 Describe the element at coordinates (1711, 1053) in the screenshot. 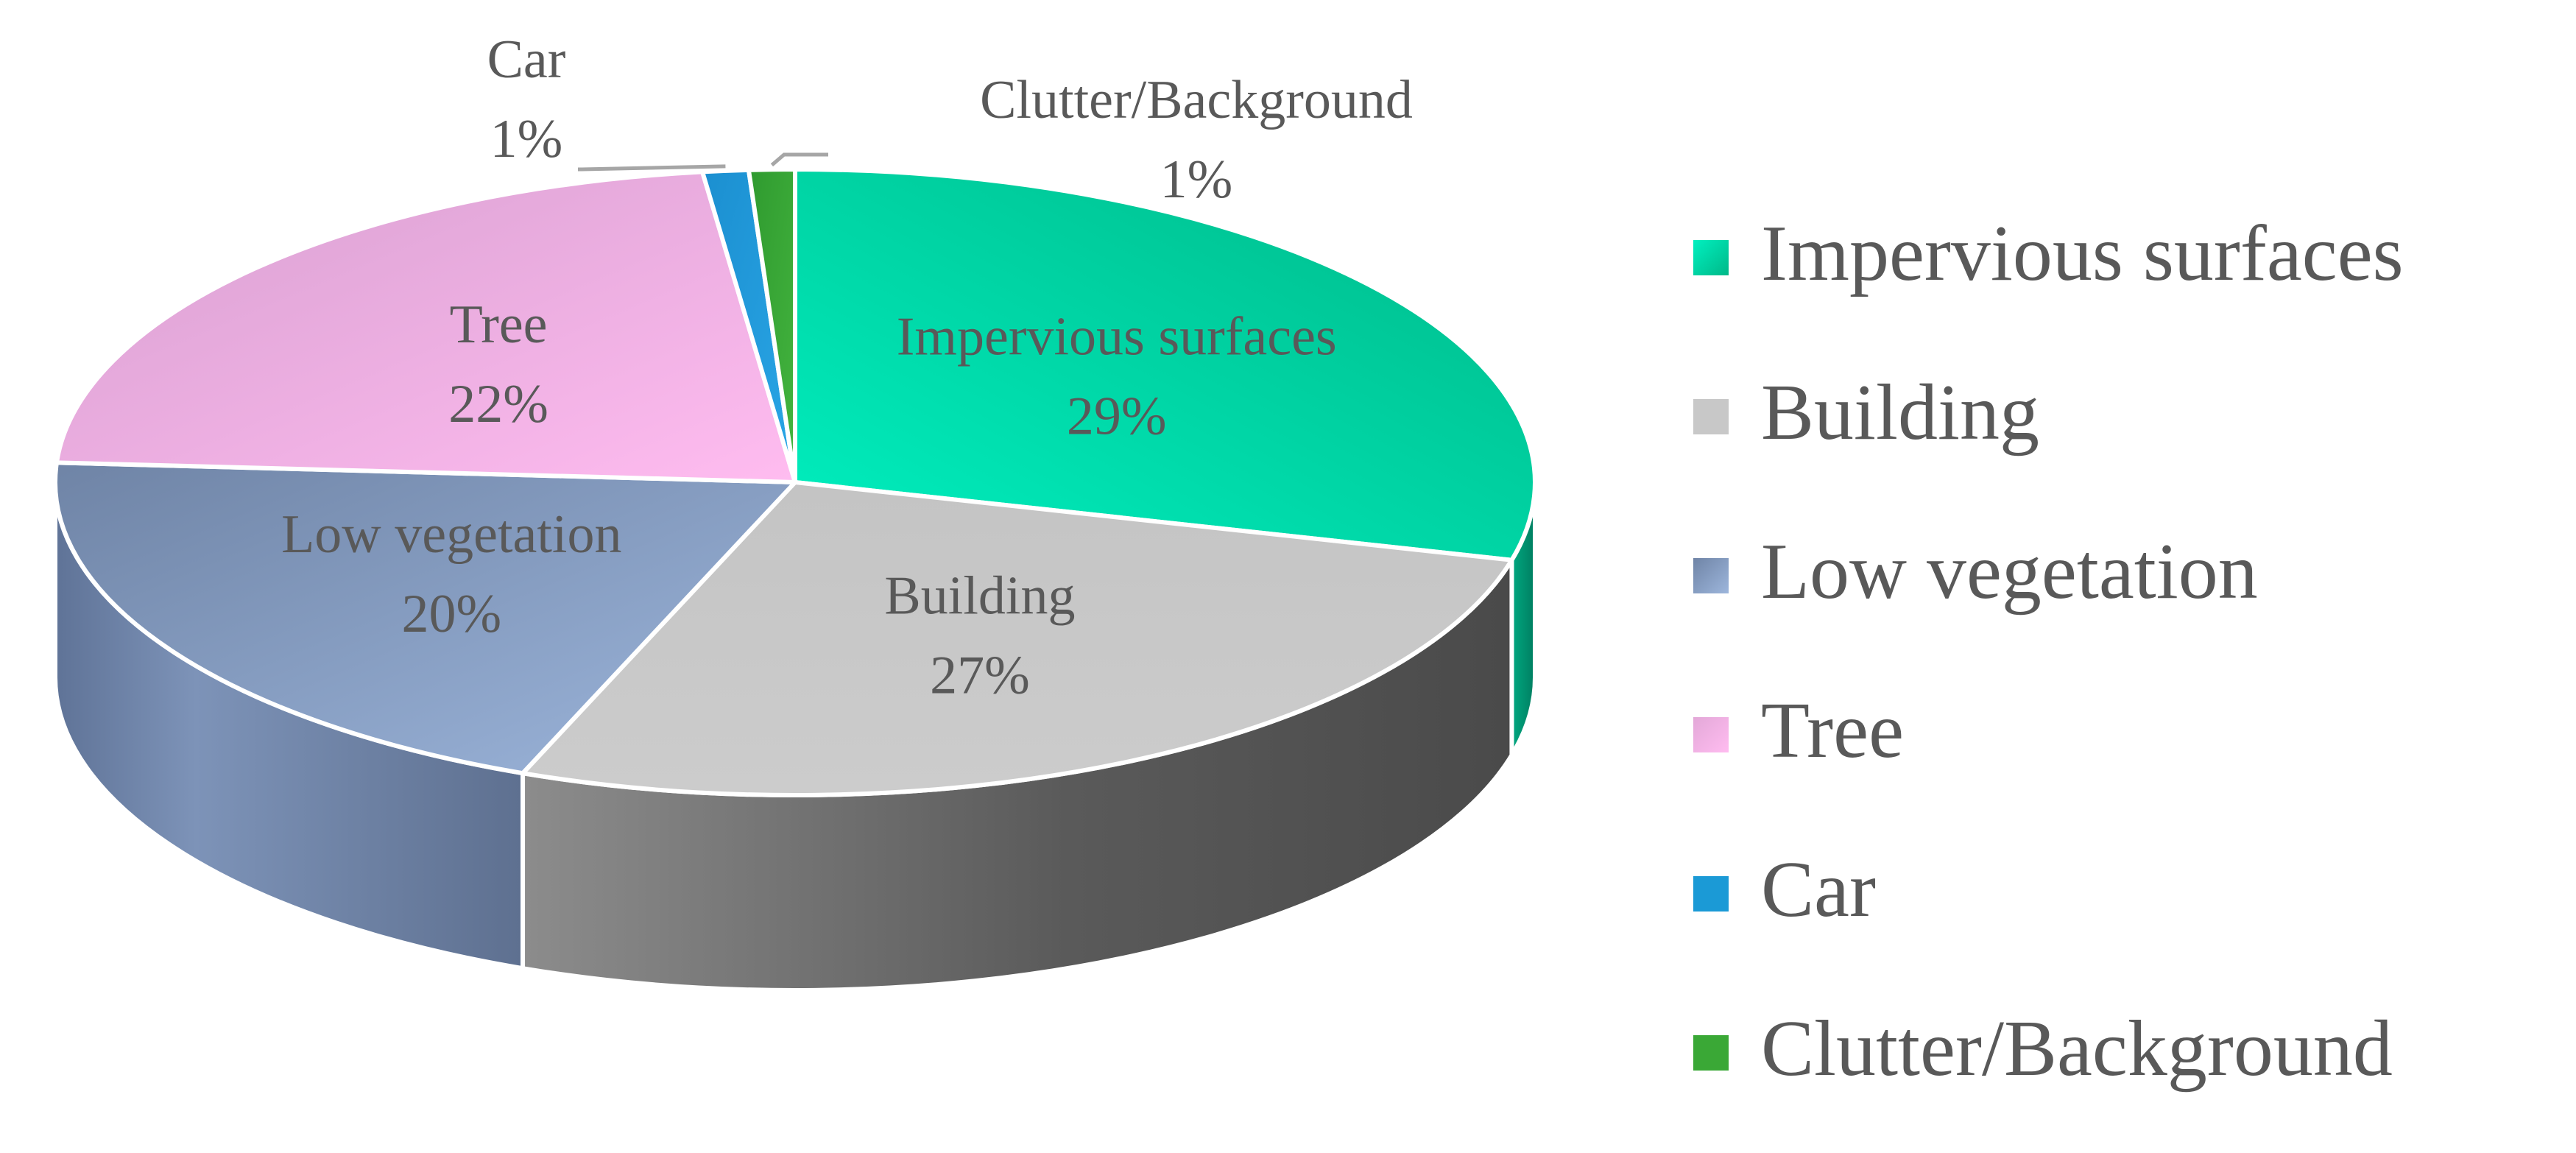

I see `legend-swatch-clutter-background` at that location.